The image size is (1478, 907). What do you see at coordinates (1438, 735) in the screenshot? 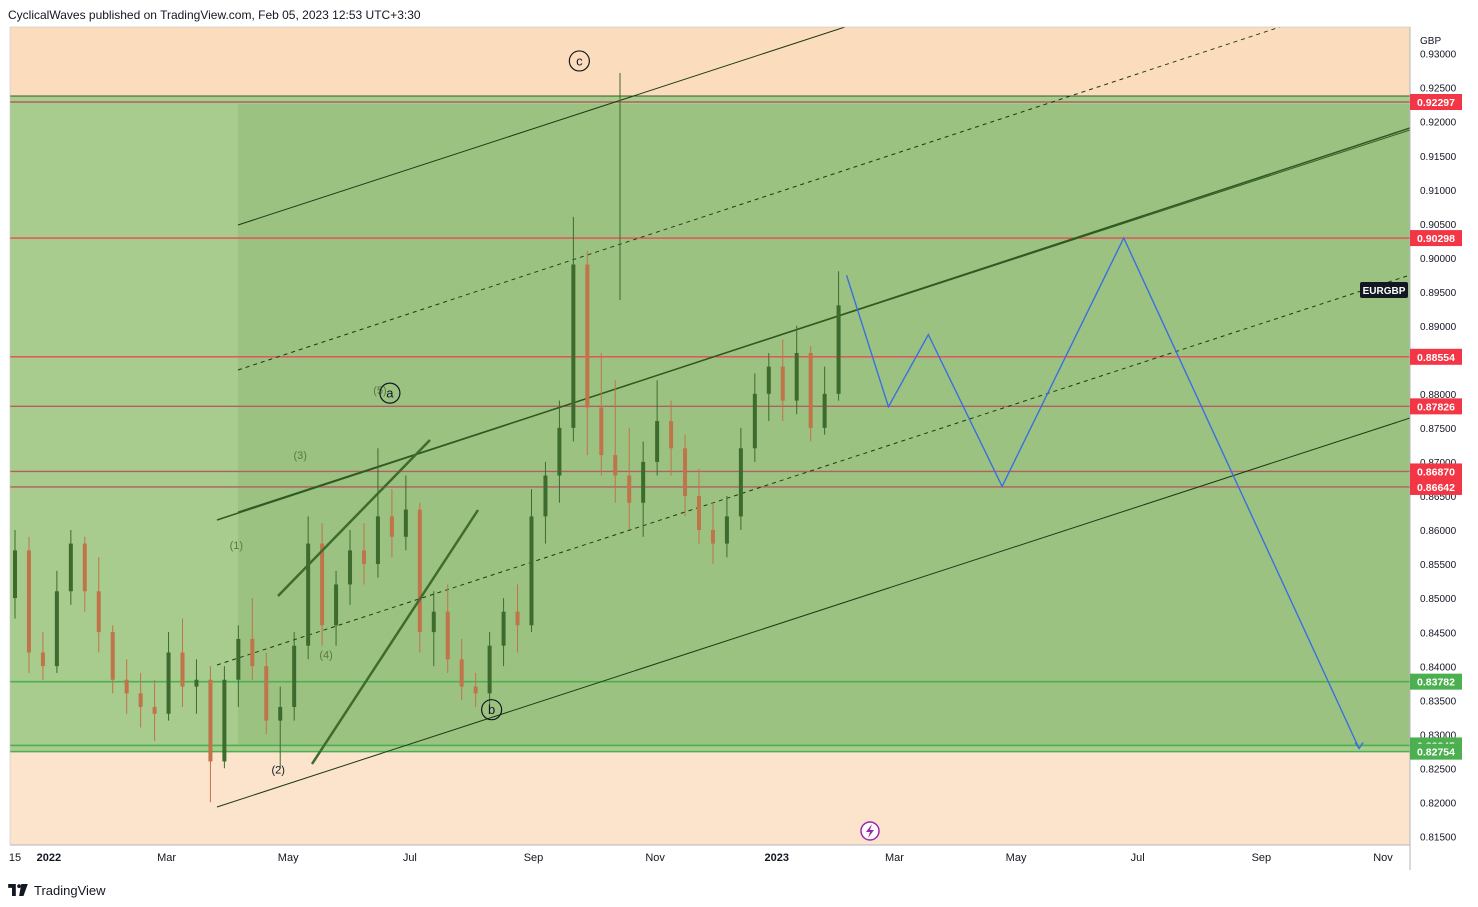
I see `price-tick-20: 0.83000` at bounding box center [1438, 735].